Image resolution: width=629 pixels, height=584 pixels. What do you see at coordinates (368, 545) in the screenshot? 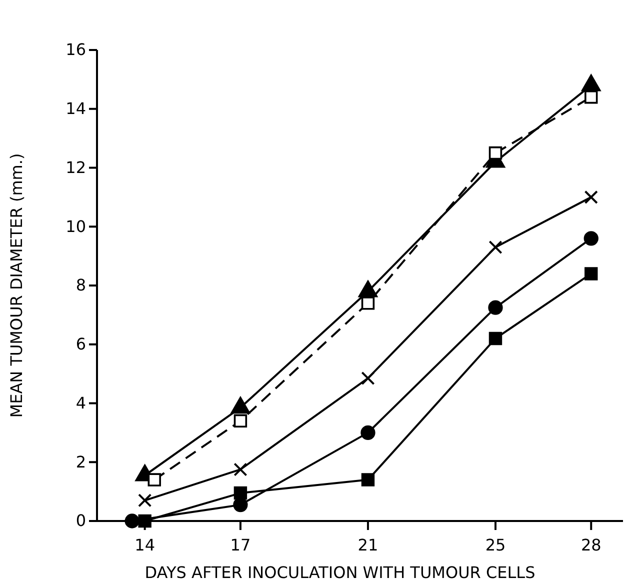
I see `x-tick-label: 21` at bounding box center [368, 545].